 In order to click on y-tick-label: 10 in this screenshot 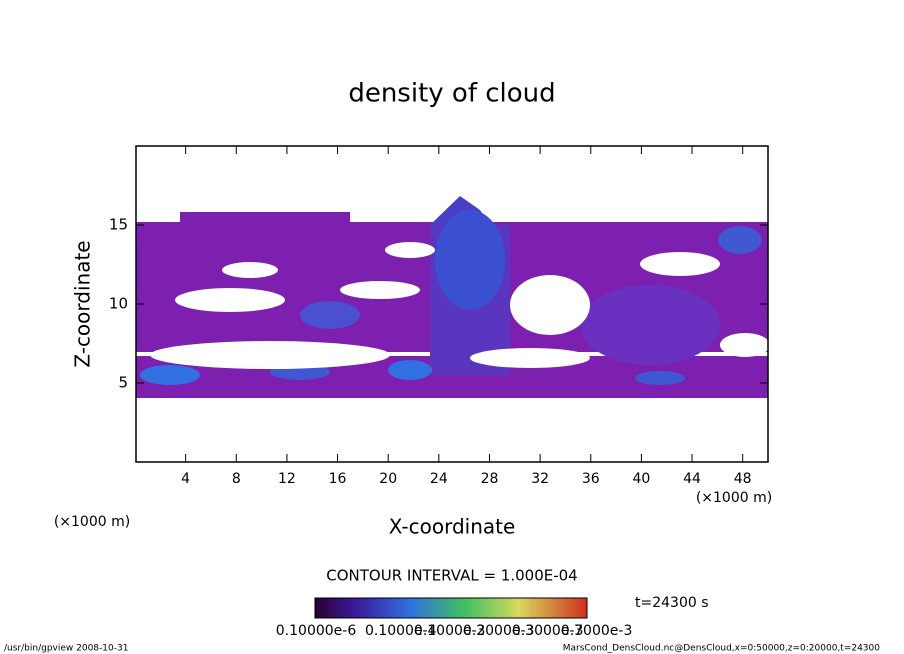, I will do `click(118, 304)`.